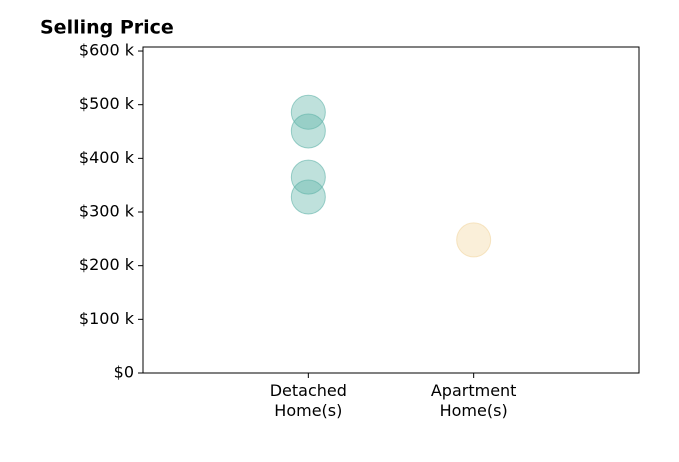  What do you see at coordinates (107, 50) in the screenshot?
I see `y-tick-label: $600 k` at bounding box center [107, 50].